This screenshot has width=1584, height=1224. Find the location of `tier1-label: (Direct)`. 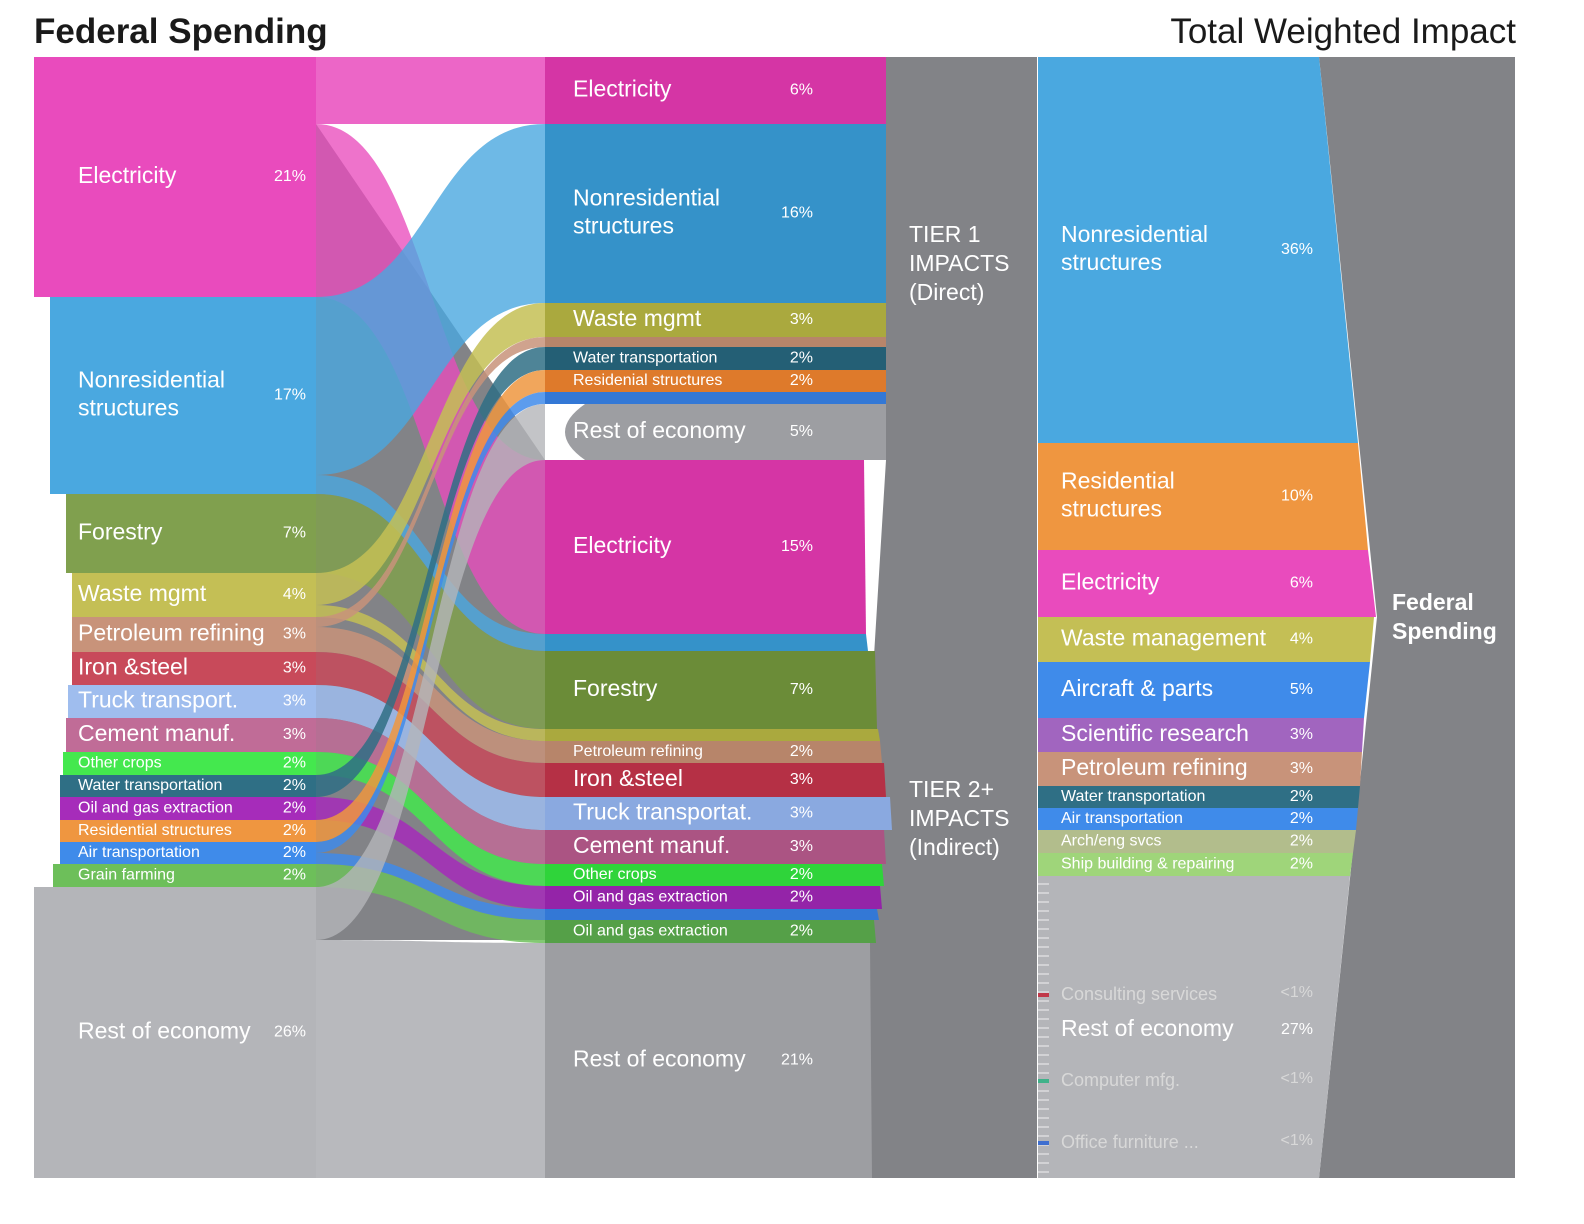

tier1-label: (Direct) is located at coordinates (946, 292).